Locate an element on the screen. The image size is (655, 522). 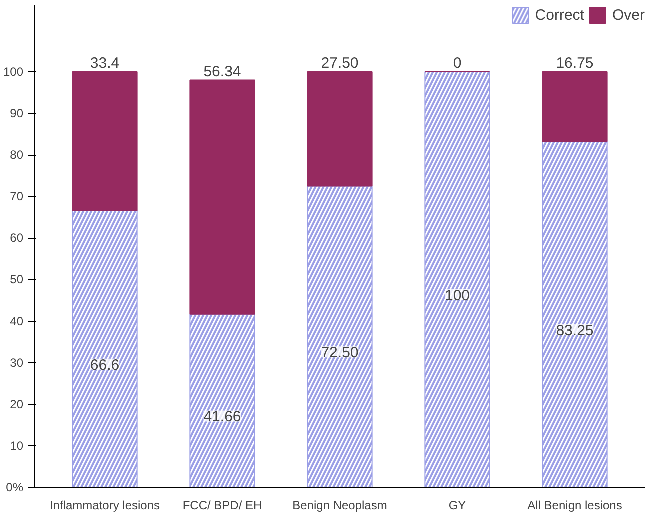
y-tick-label: 80 is located at coordinates (17, 155).